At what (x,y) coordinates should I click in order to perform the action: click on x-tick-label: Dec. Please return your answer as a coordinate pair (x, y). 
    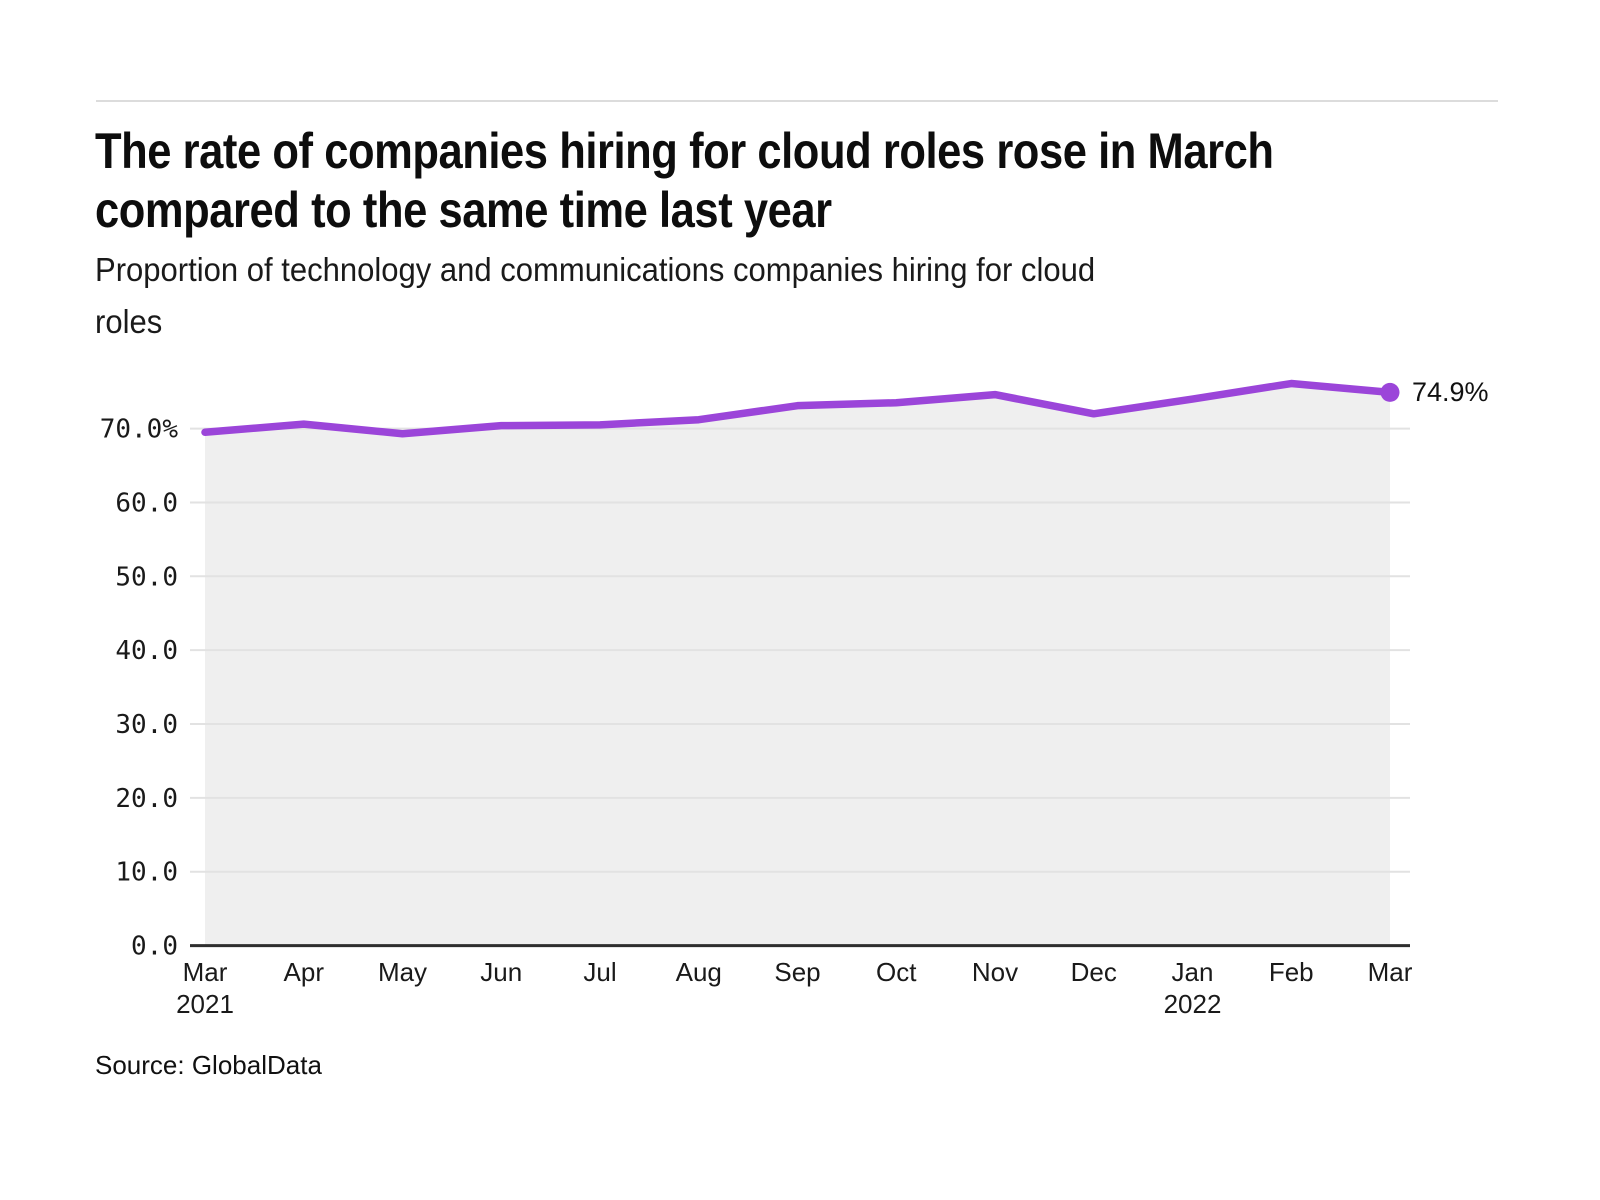
    Looking at the image, I should click on (1094, 972).